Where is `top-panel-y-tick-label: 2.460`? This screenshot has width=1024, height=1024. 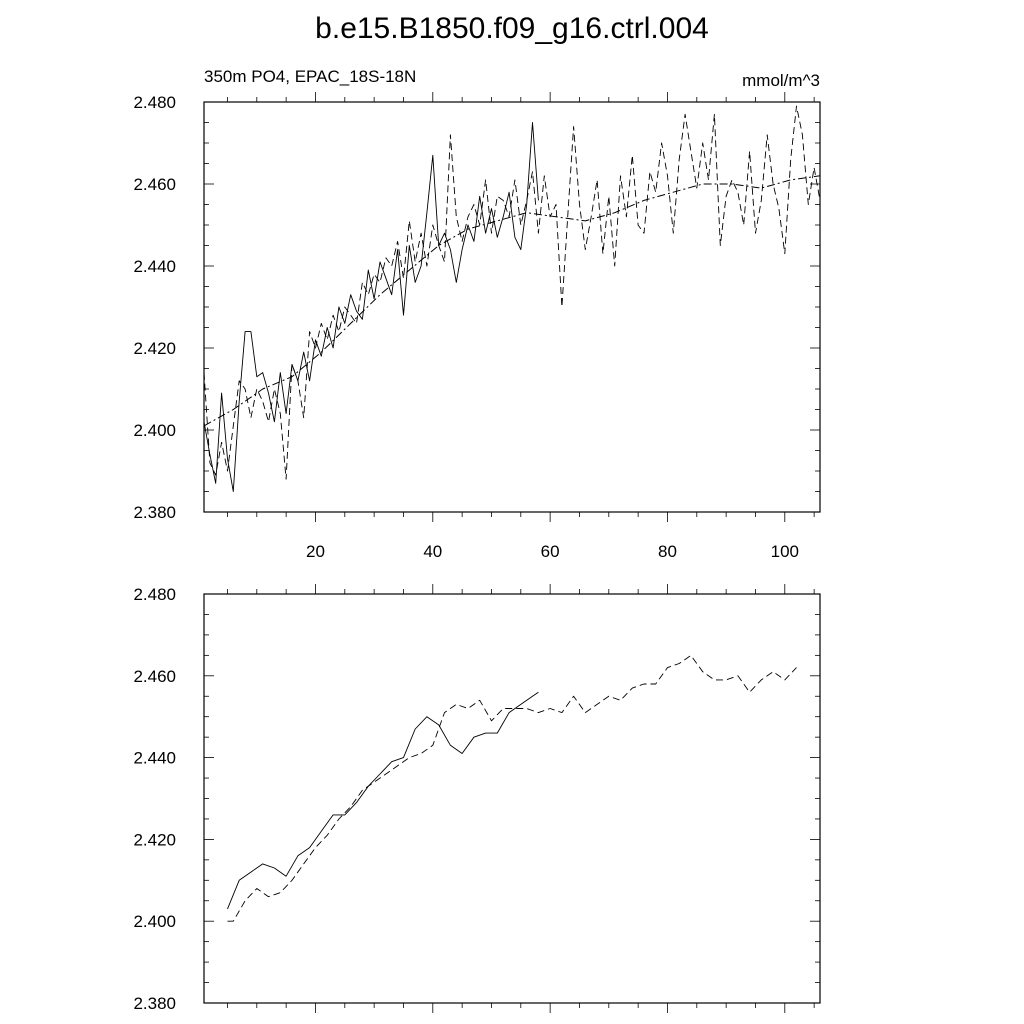 top-panel-y-tick-label: 2.460 is located at coordinates (154, 184).